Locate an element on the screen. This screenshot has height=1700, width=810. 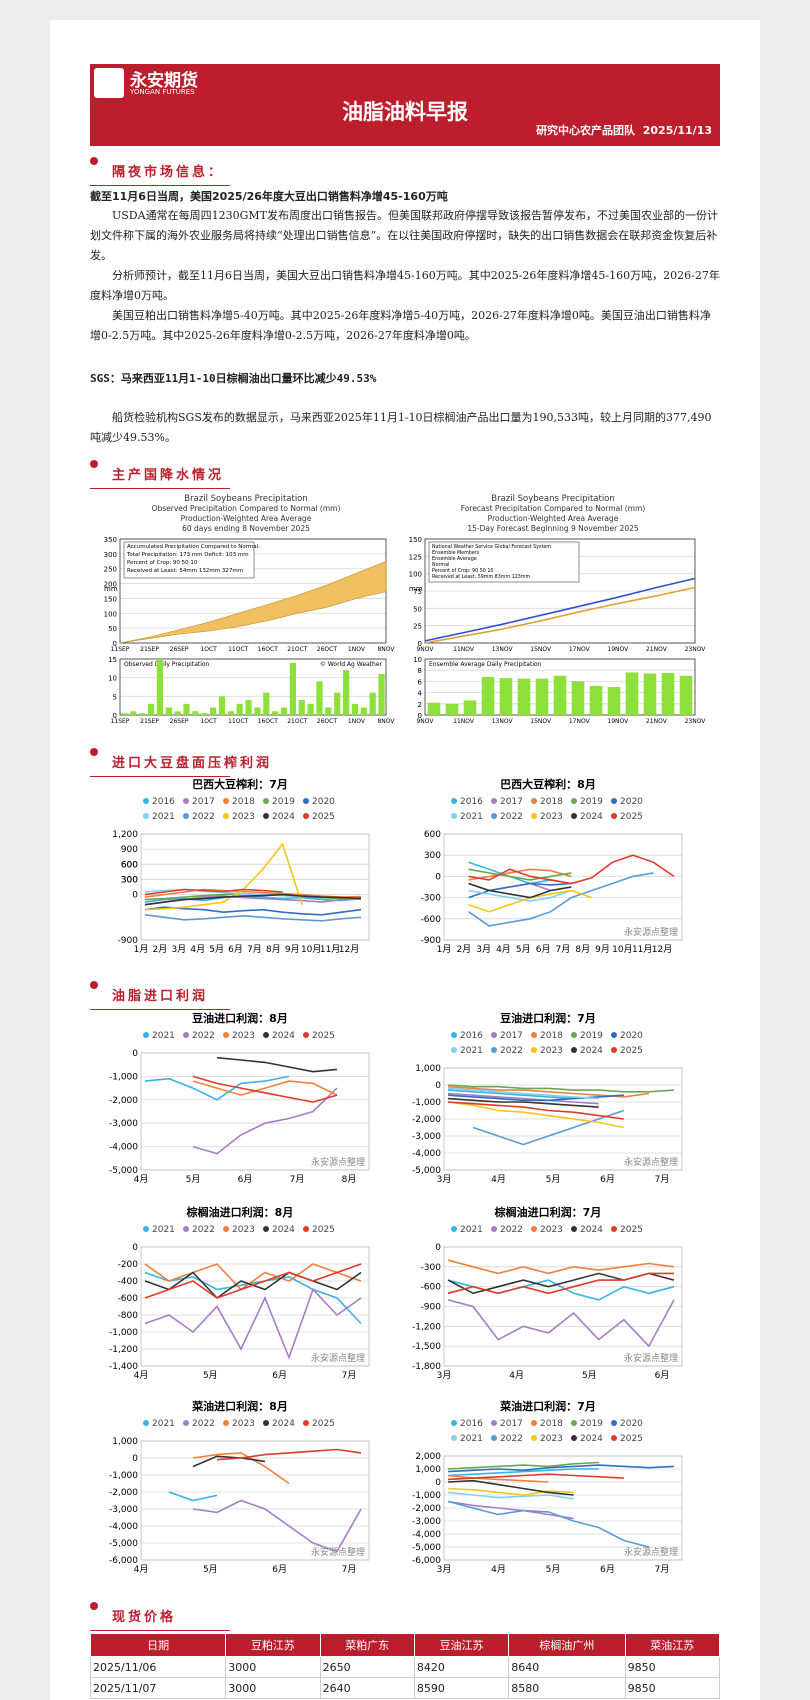
table-header-row: 日期 豆粕江苏 菜粕广东 豆油江苏 棕榈油广州 菜油江苏 is located at coordinates (405, 1645).